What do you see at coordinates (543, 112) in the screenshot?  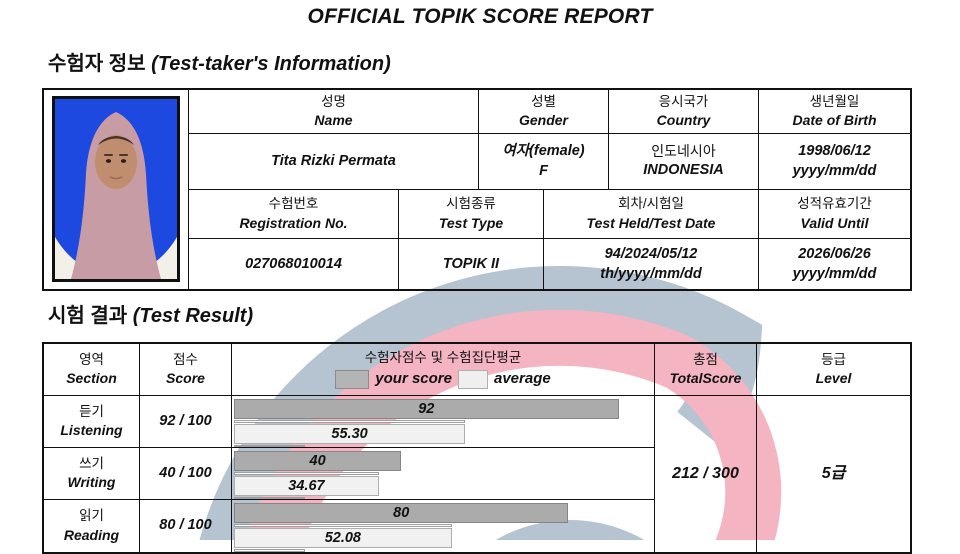 I see `header-gender: 성별 Gender` at bounding box center [543, 112].